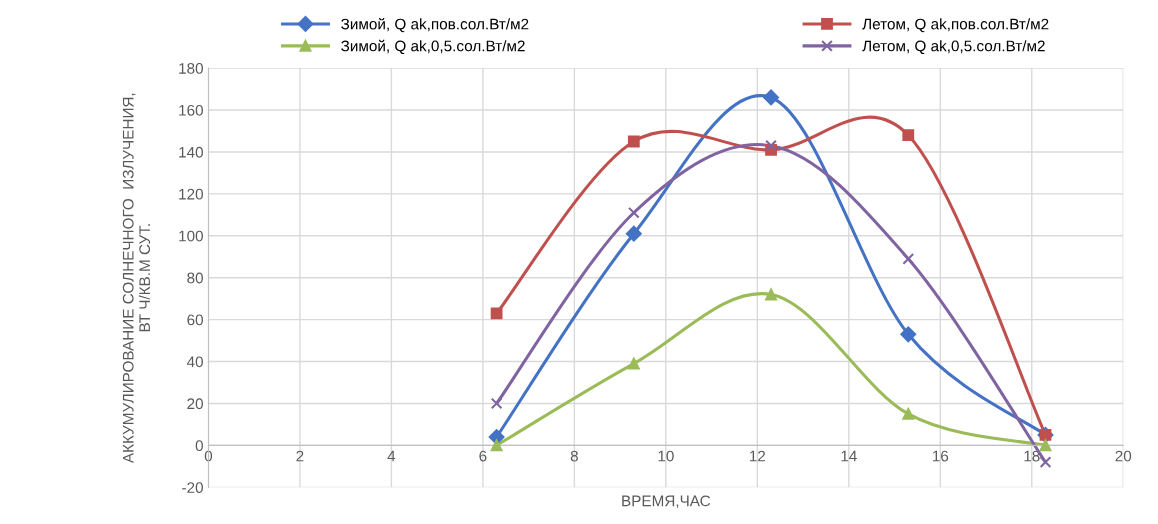 This screenshot has height=524, width=1158. Describe the element at coordinates (1032, 456) in the screenshot. I see `x-tick-label: 18` at that location.